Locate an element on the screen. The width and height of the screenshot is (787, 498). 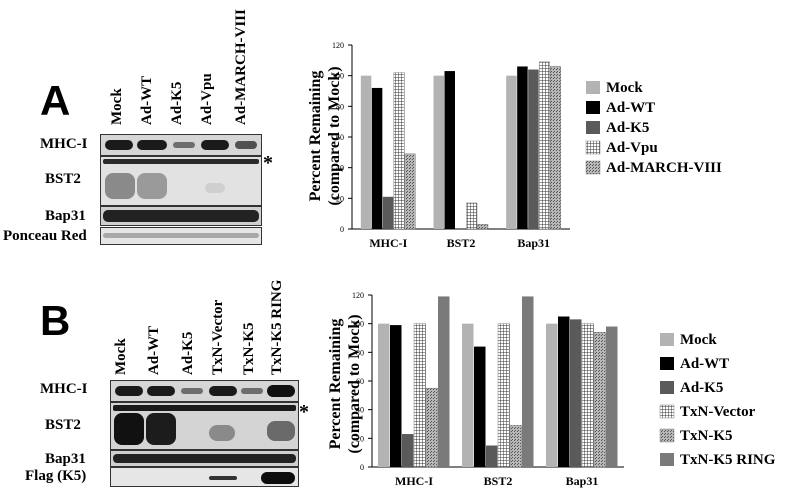
asterisk-a: * is located at coordinates (268, 163).